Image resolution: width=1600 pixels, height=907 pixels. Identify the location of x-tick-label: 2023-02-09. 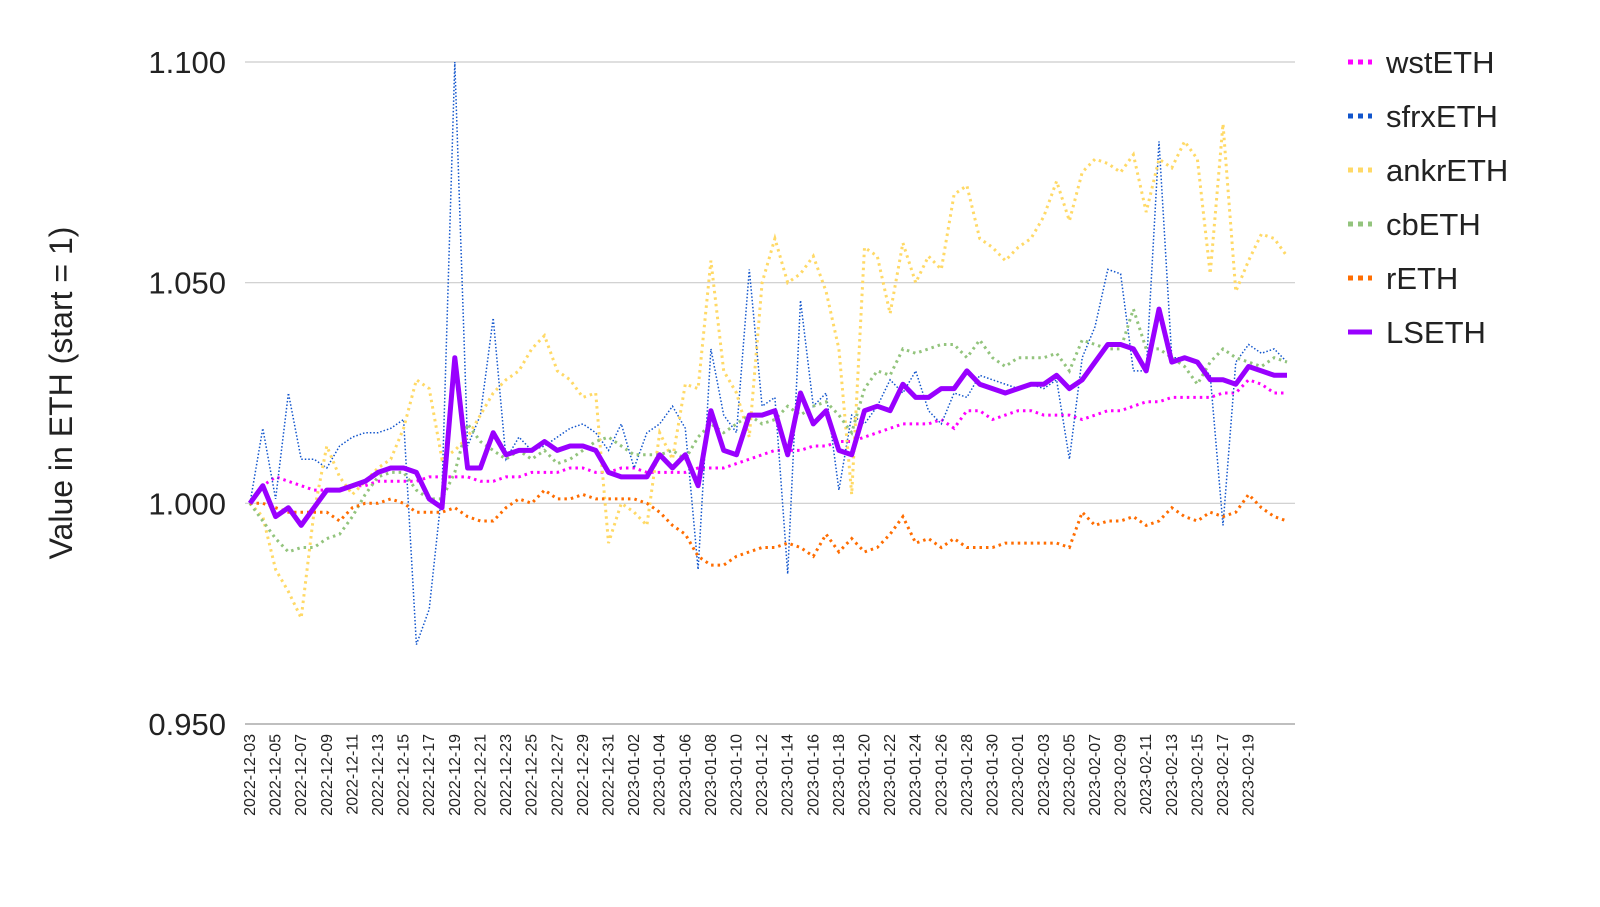
(1121, 775).